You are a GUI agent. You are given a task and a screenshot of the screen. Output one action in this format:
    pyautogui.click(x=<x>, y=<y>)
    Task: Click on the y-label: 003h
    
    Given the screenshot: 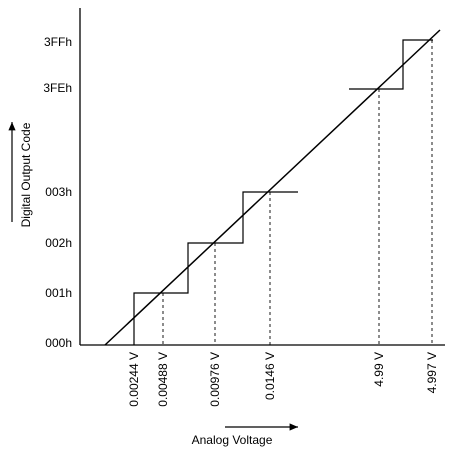 What is the action you would take?
    pyautogui.click(x=58, y=192)
    